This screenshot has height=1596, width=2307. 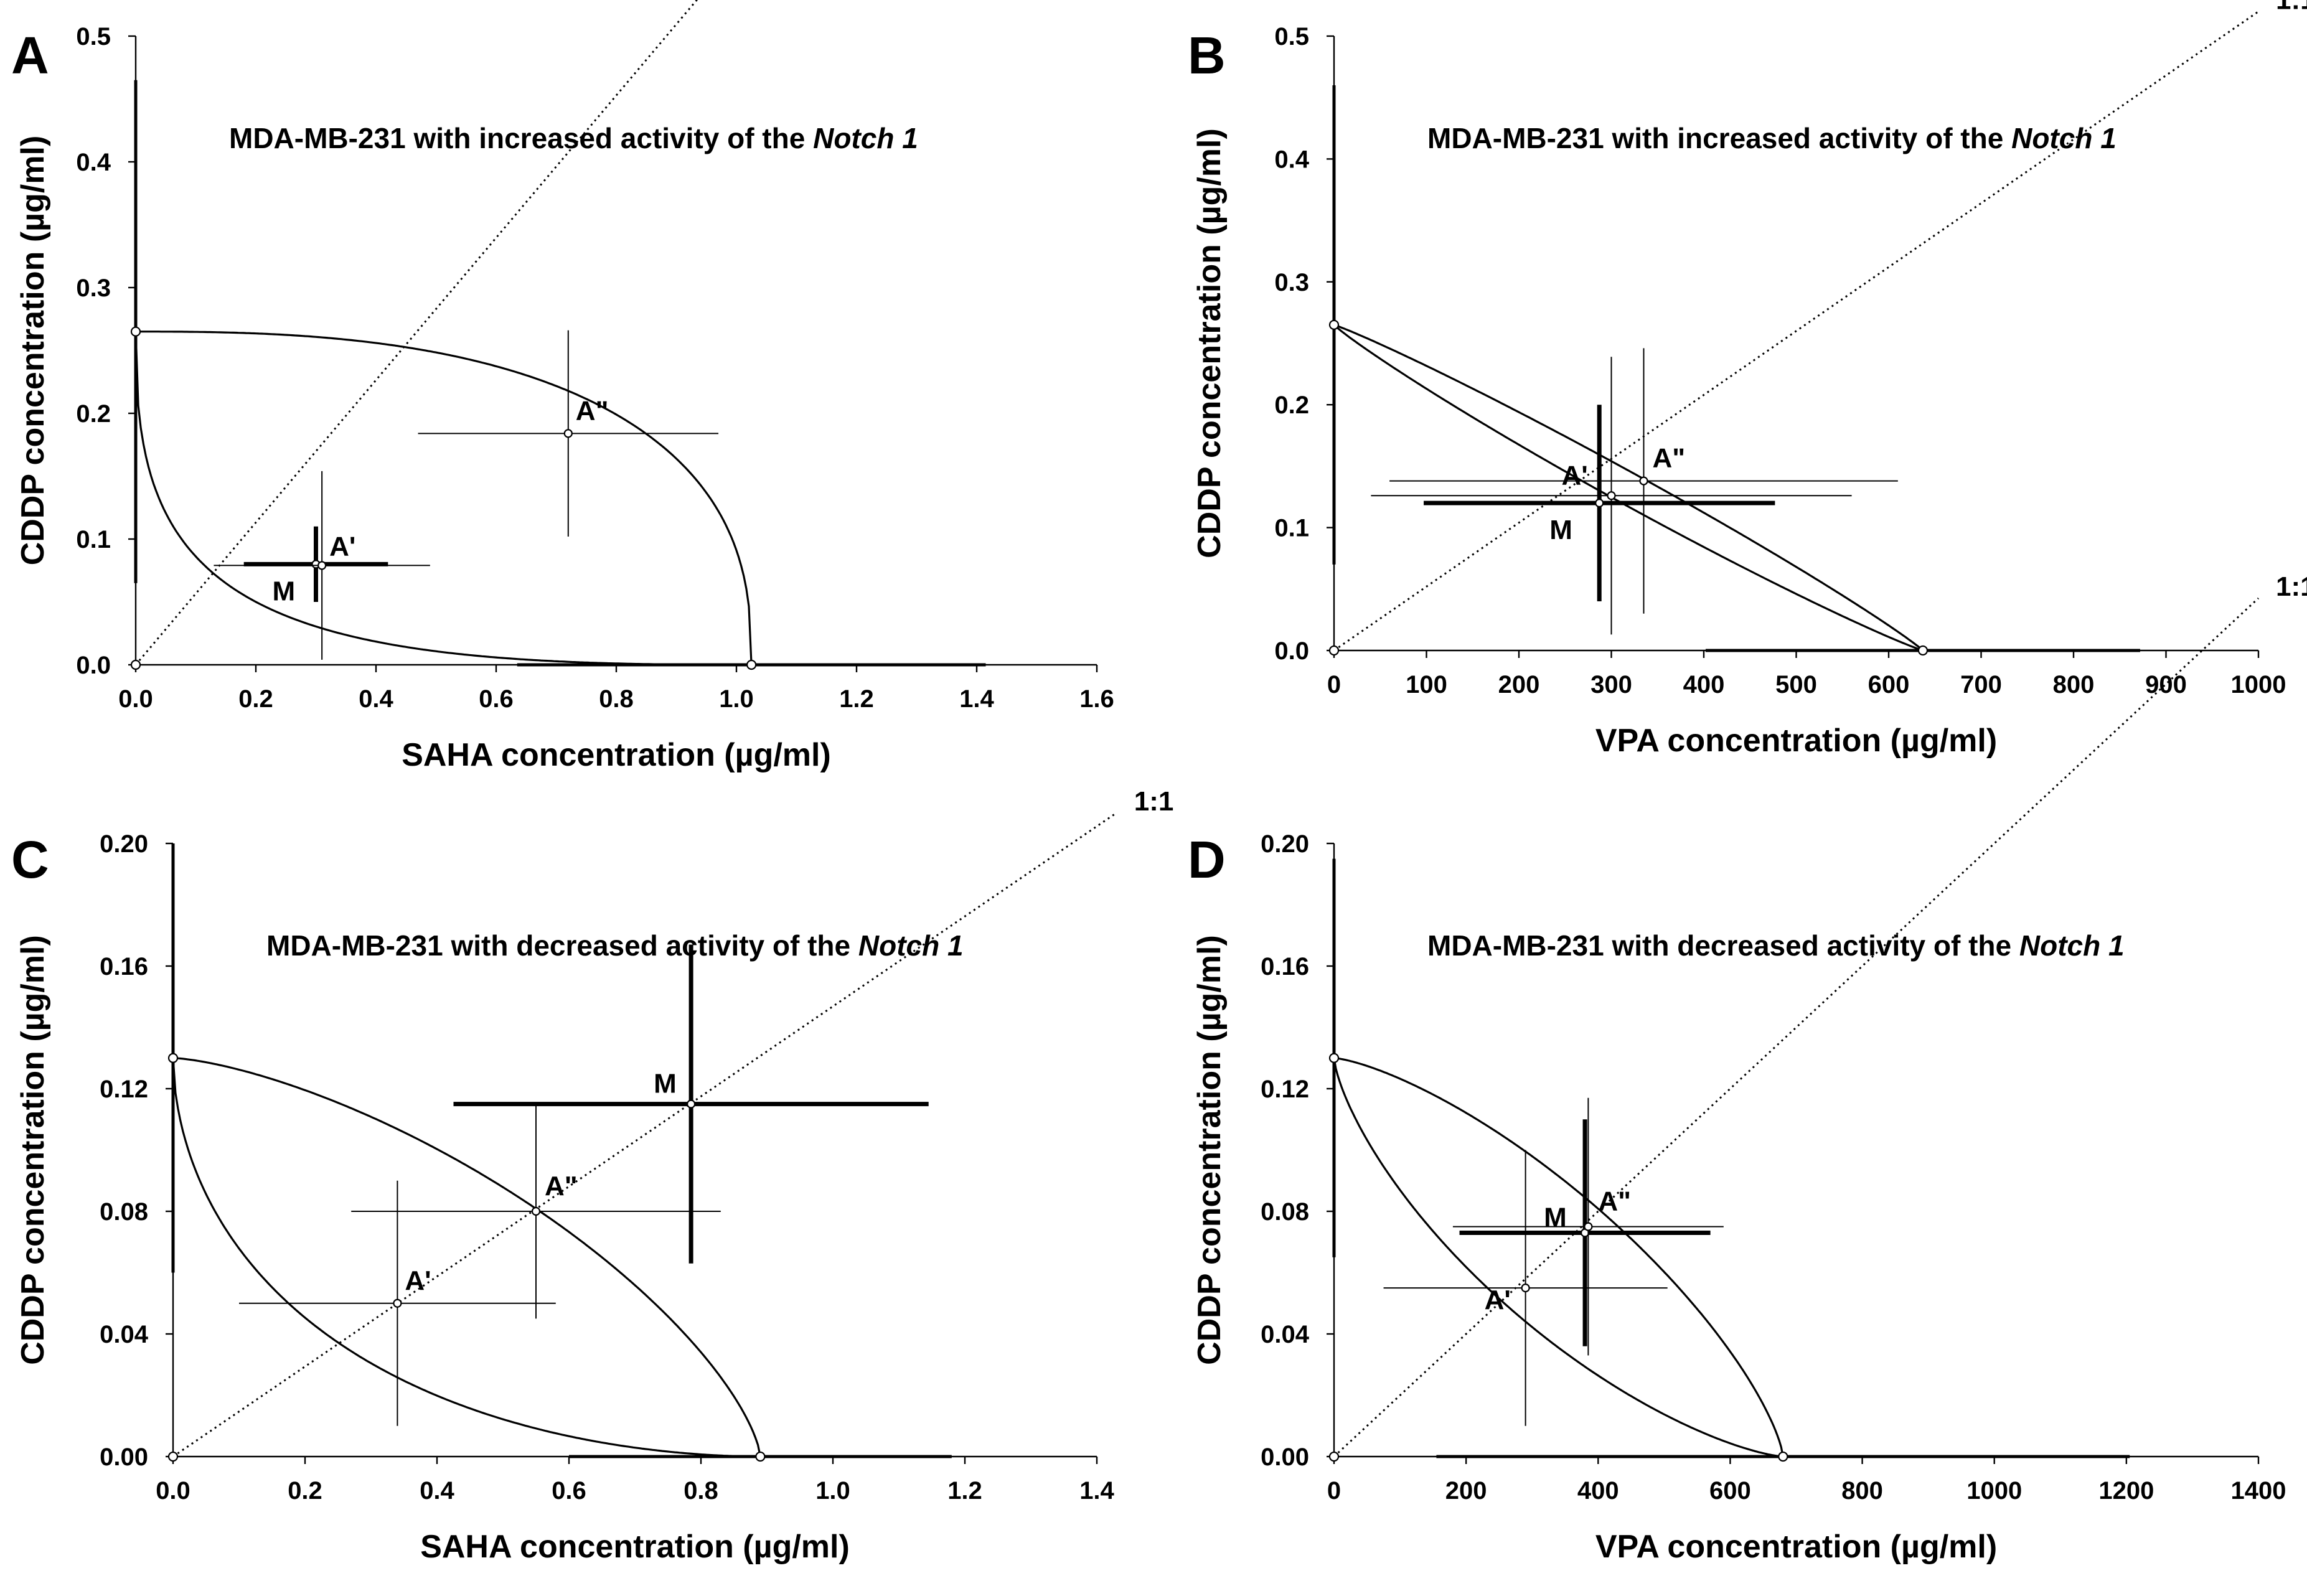 What do you see at coordinates (2074, 684) in the screenshot?
I see `x-tick-label: 800` at bounding box center [2074, 684].